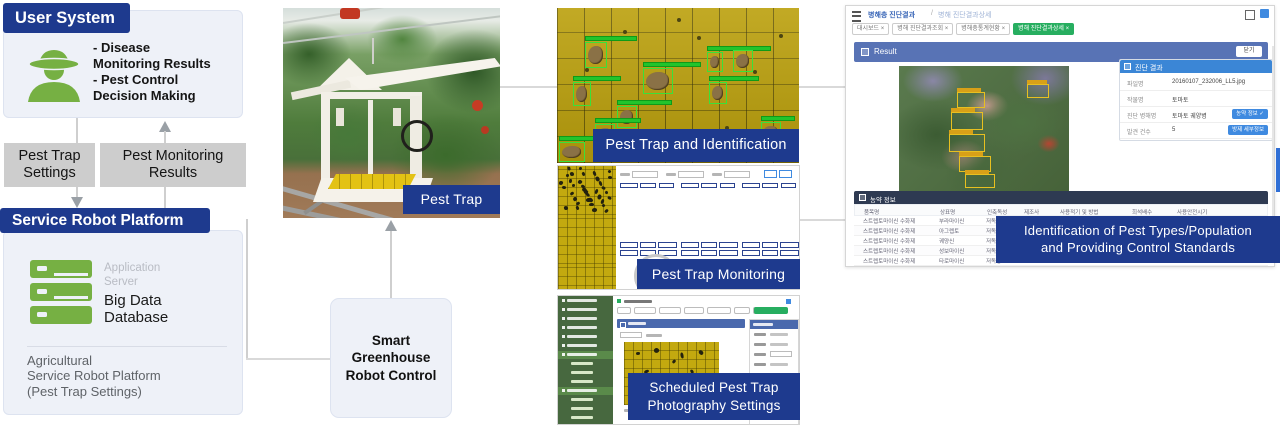 This screenshot has height=429, width=1280. I want to click on trap-dot, so click(587, 70).